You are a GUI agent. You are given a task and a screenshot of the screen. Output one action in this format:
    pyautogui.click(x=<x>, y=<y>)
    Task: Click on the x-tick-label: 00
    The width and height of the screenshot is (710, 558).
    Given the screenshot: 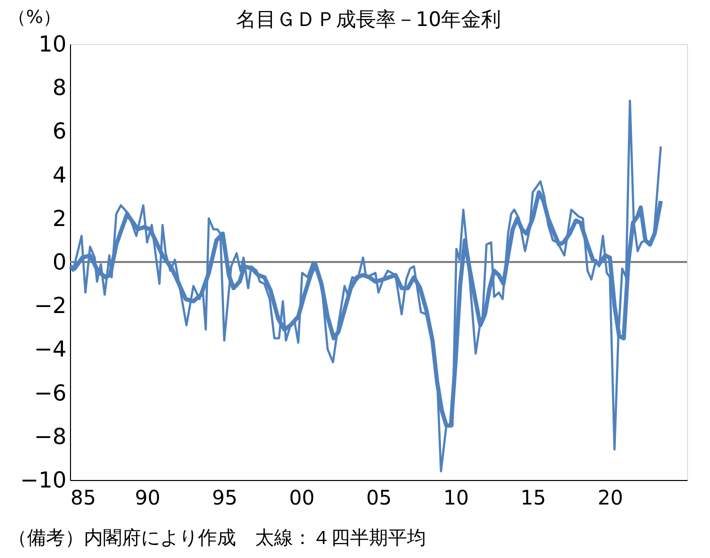 What is the action you would take?
    pyautogui.click(x=302, y=498)
    